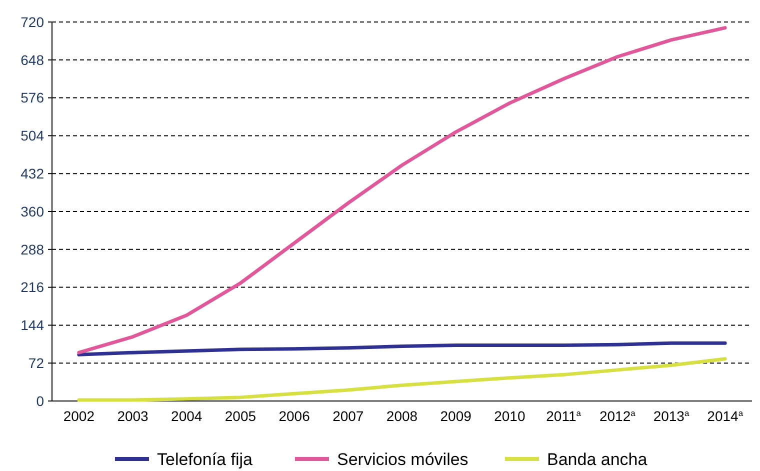 The image size is (760, 471). Describe the element at coordinates (402, 459) in the screenshot. I see `legend-label: Servicios móviles` at that location.